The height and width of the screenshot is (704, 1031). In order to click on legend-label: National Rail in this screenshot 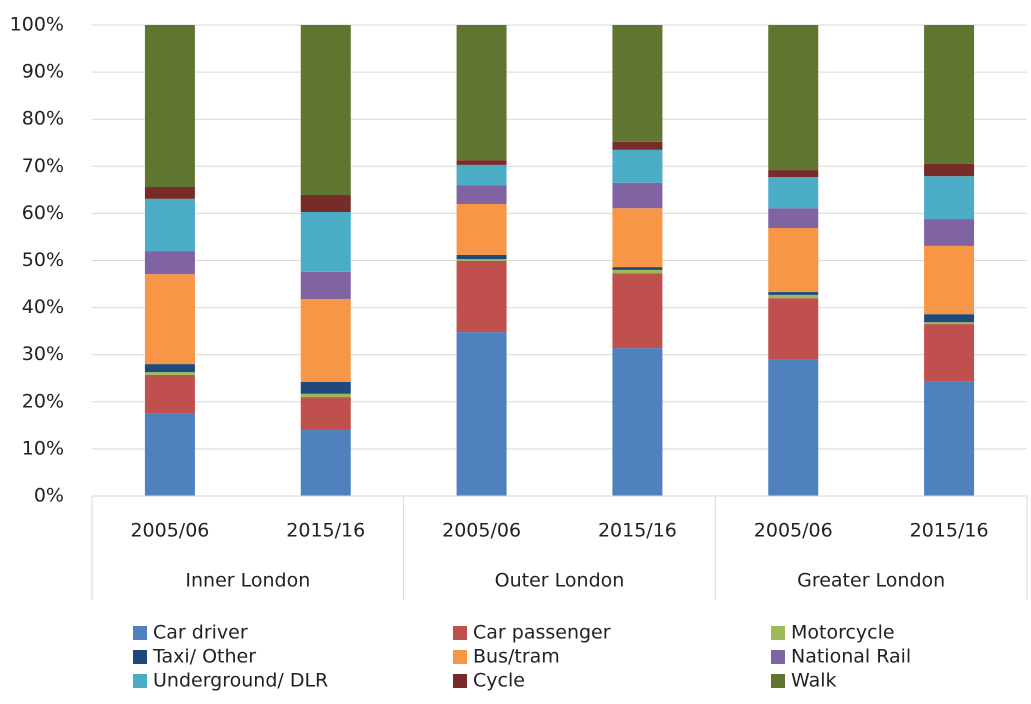, I will do `click(851, 657)`.